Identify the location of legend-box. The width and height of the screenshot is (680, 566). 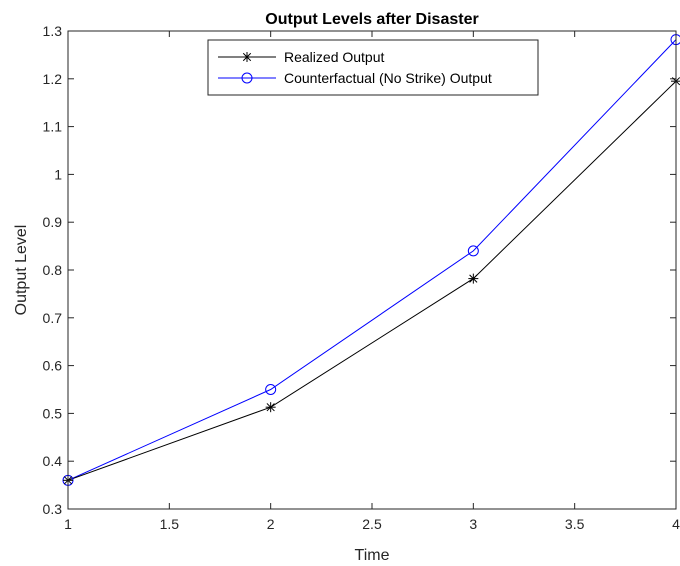
(373, 67).